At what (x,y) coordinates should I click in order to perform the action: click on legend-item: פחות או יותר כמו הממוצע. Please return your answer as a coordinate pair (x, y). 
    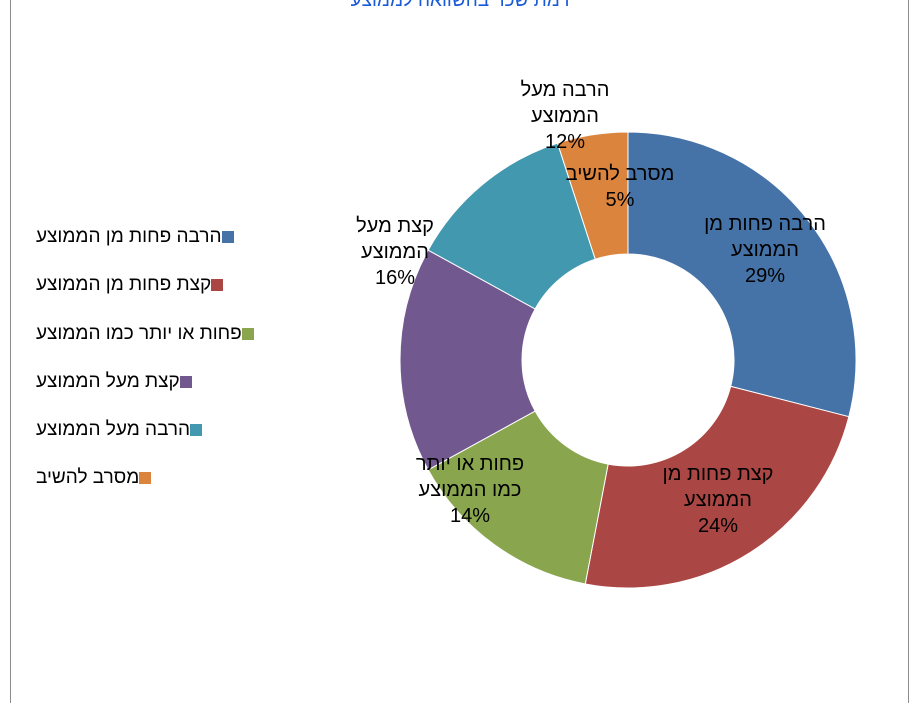
    Looking at the image, I should click on (196, 347).